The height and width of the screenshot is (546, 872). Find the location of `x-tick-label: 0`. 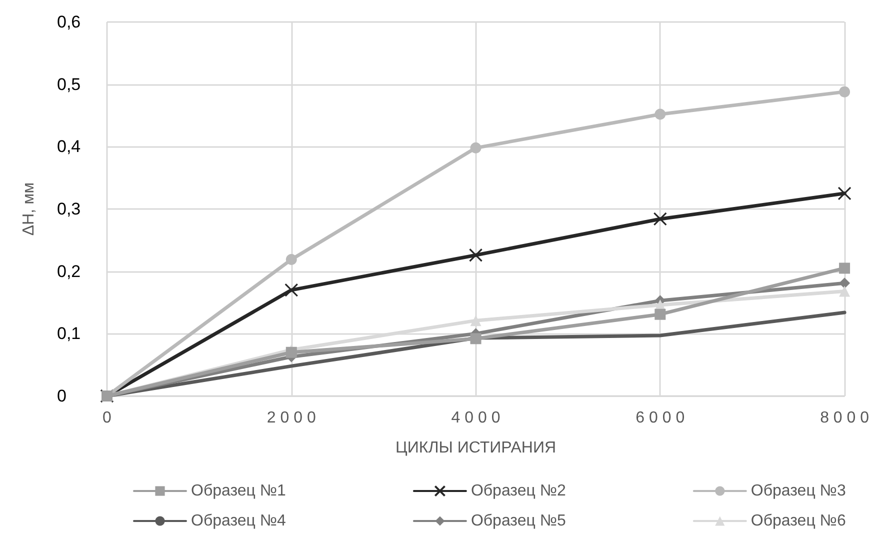

x-tick-label: 0 is located at coordinates (107, 418).